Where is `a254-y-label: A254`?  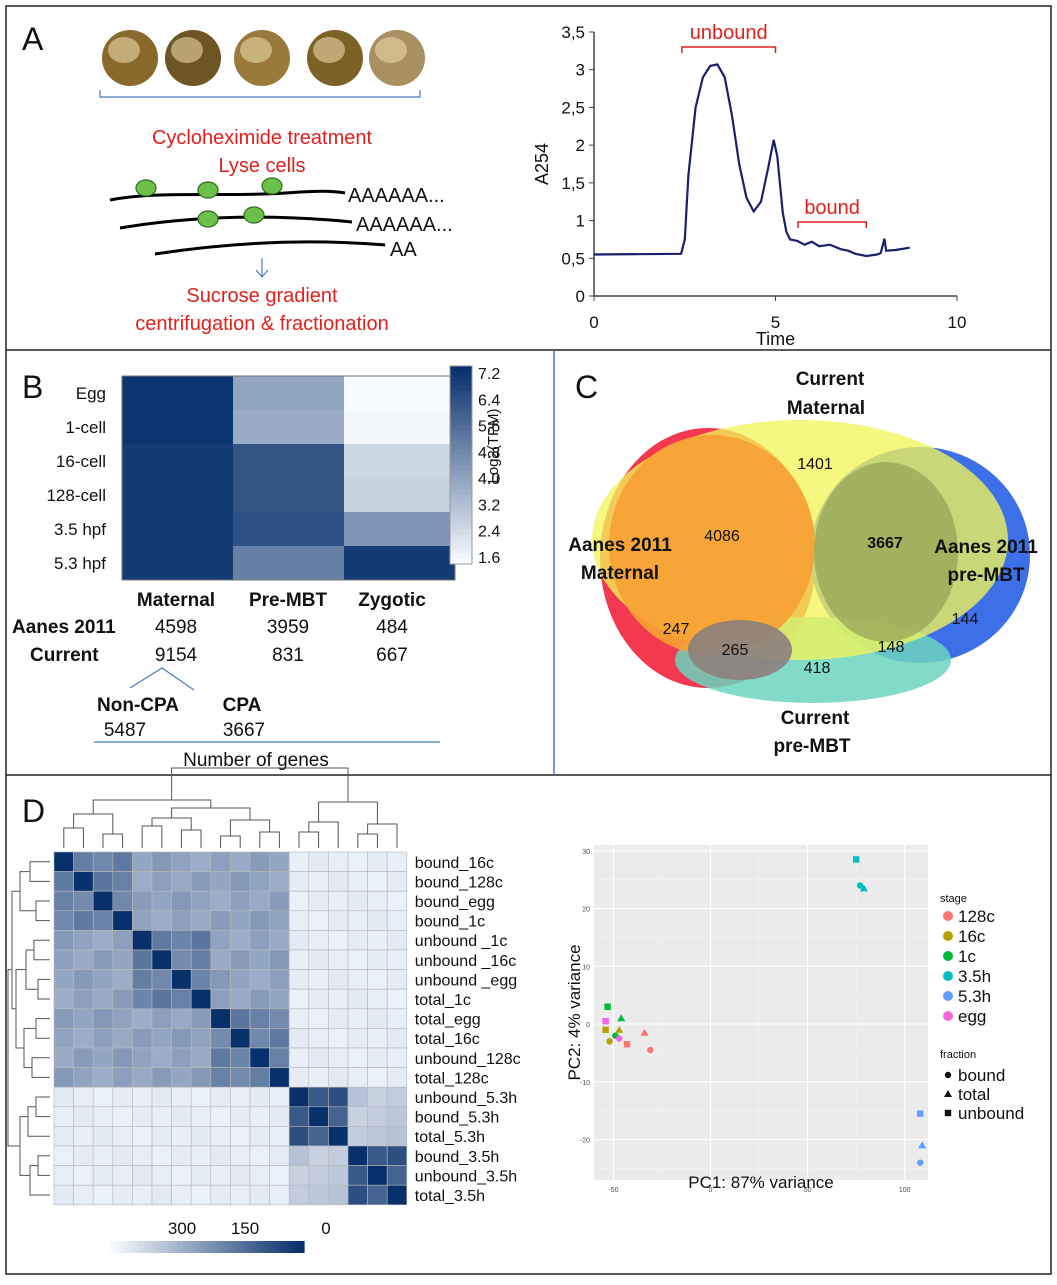 a254-y-label: A254 is located at coordinates (542, 164).